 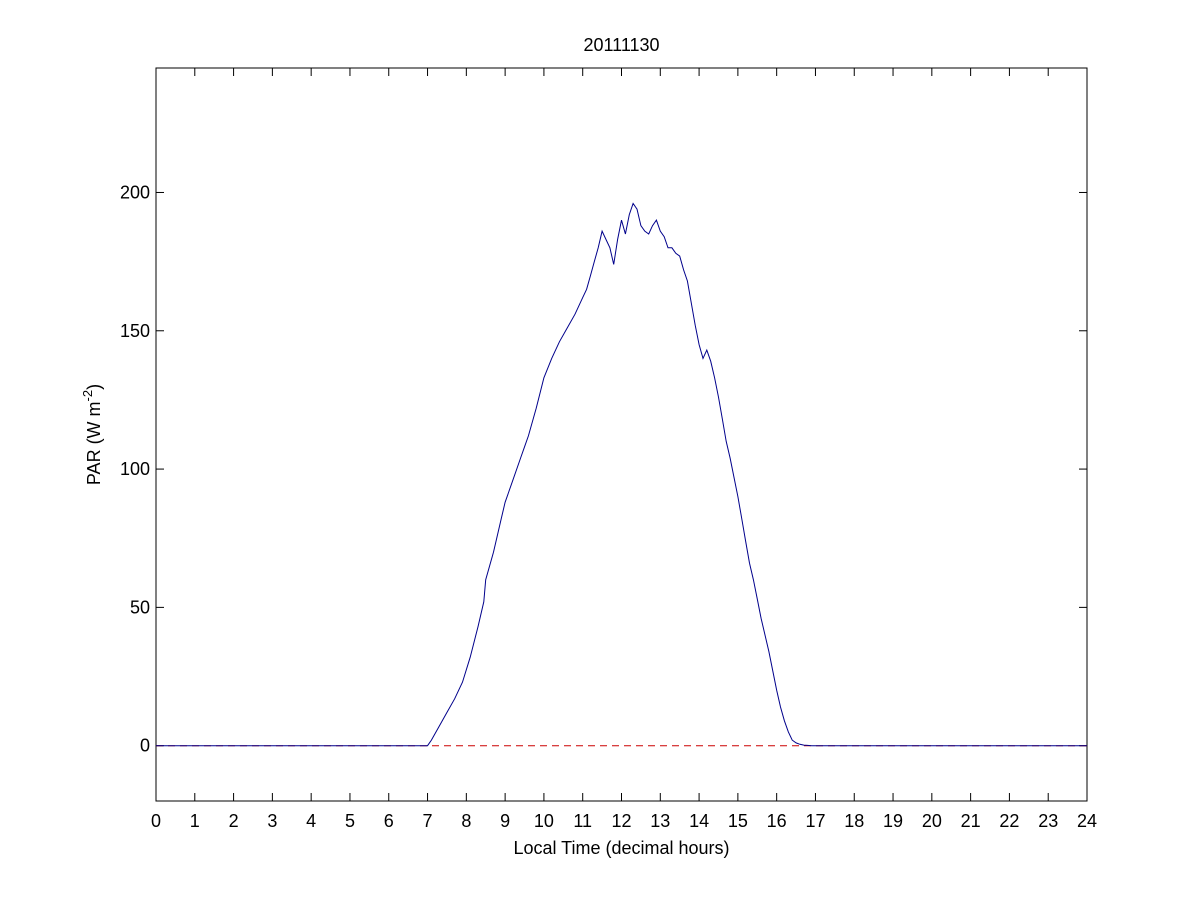 I want to click on x-tick-label: 20, so click(x=932, y=821).